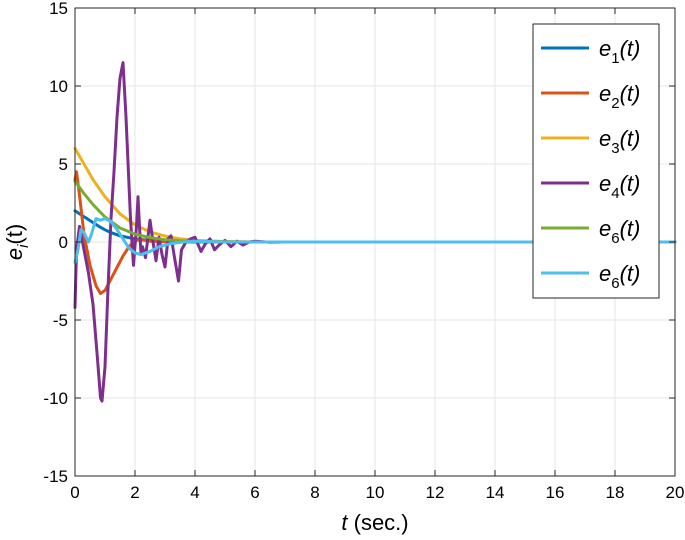 This screenshot has height=540, width=685. I want to click on x-tick-label: 12, so click(435, 492).